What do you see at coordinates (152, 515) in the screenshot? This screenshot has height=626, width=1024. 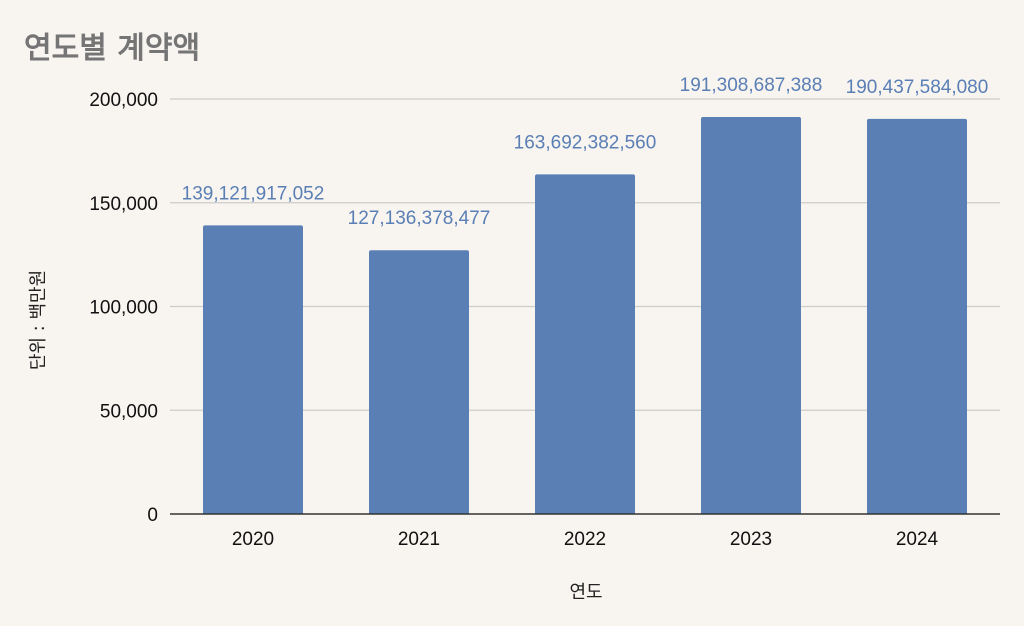 I see `y-tick-label: 0` at bounding box center [152, 515].